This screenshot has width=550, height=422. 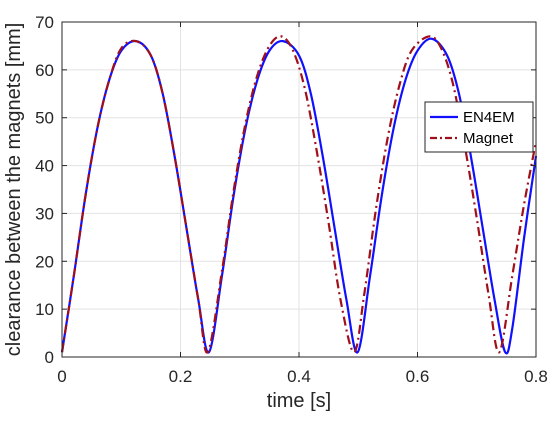 What do you see at coordinates (44, 70) in the screenshot?
I see `y-tick-label: 60` at bounding box center [44, 70].